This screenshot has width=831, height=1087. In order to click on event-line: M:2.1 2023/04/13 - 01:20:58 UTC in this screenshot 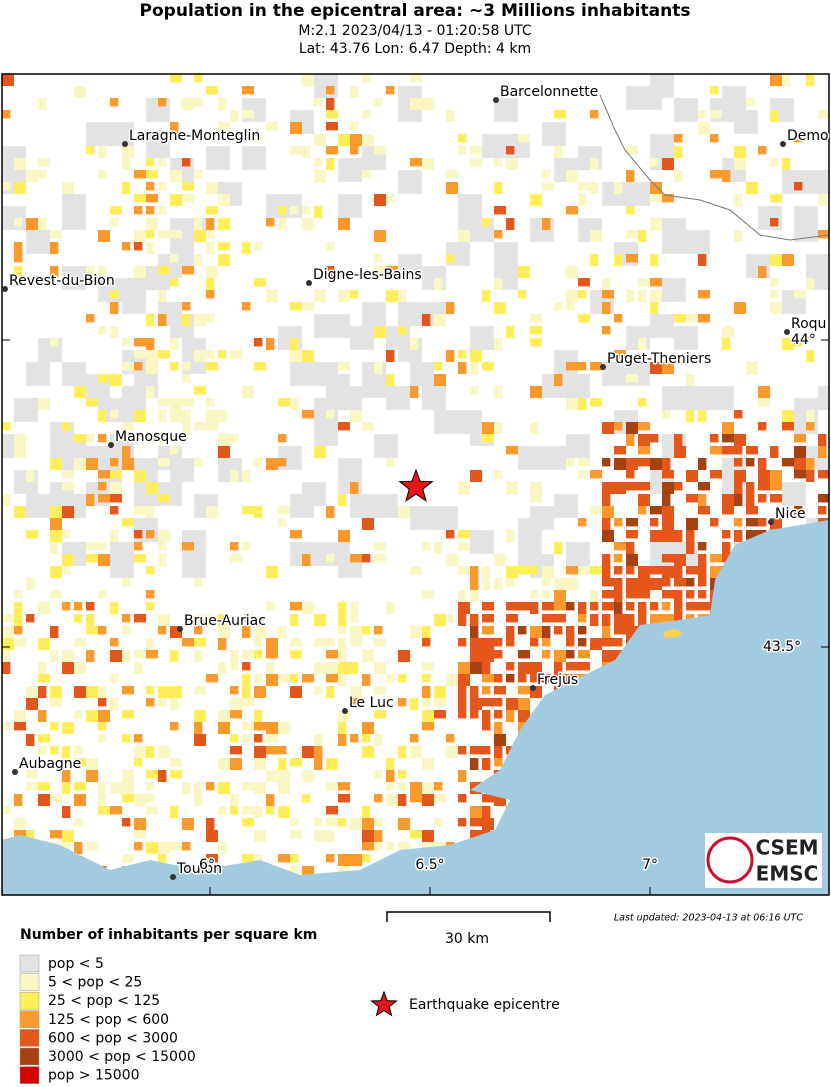, I will do `click(414, 31)`.